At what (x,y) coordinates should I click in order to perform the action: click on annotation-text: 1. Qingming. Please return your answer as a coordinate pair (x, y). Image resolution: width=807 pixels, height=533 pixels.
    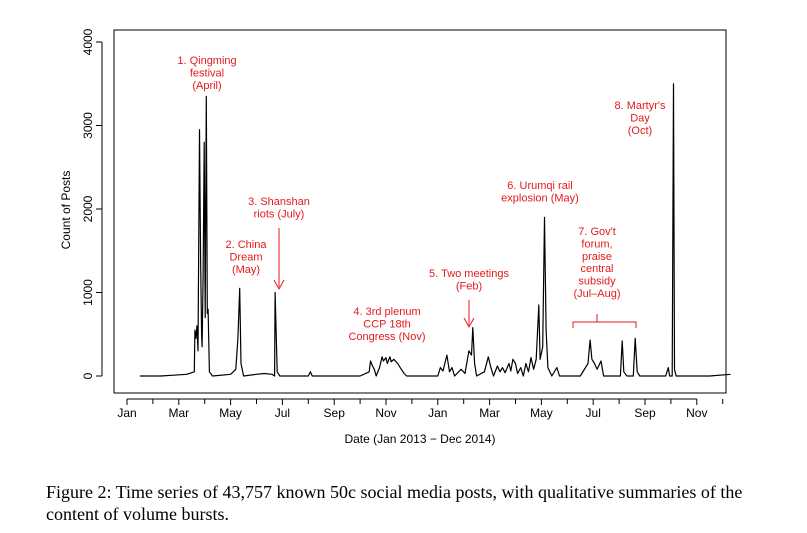
    Looking at the image, I should click on (206, 61).